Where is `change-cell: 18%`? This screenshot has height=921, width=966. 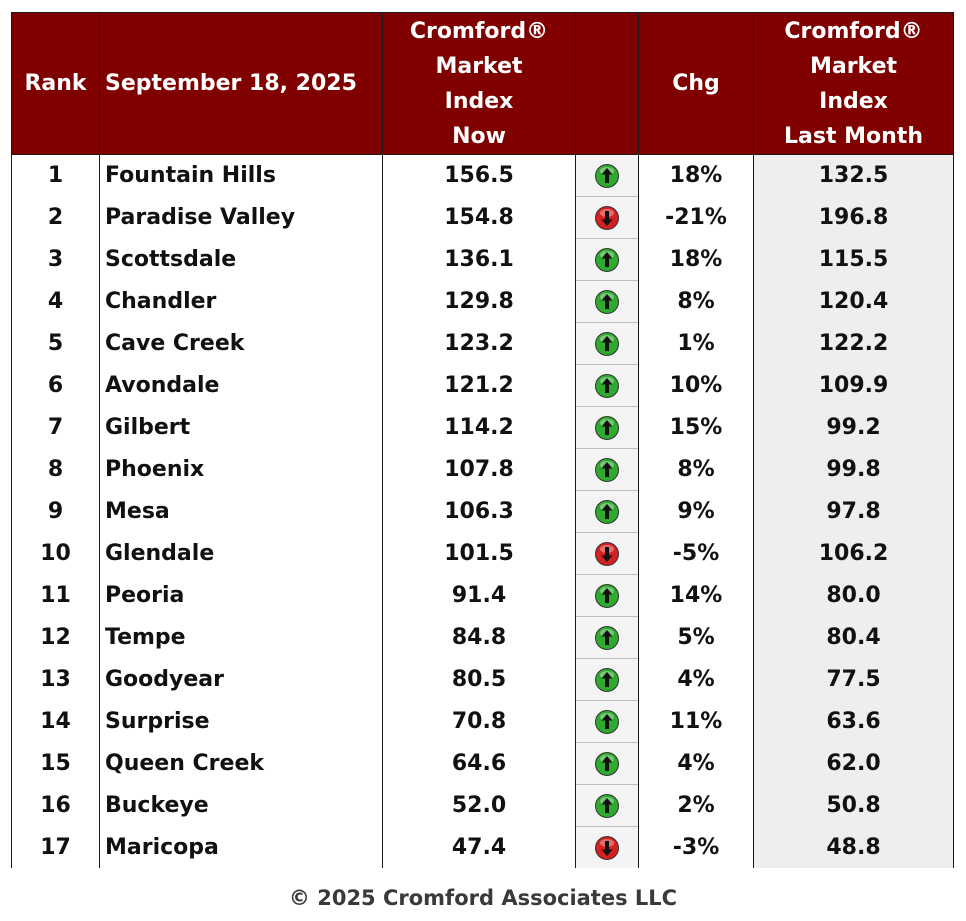 change-cell: 18% is located at coordinates (696, 175).